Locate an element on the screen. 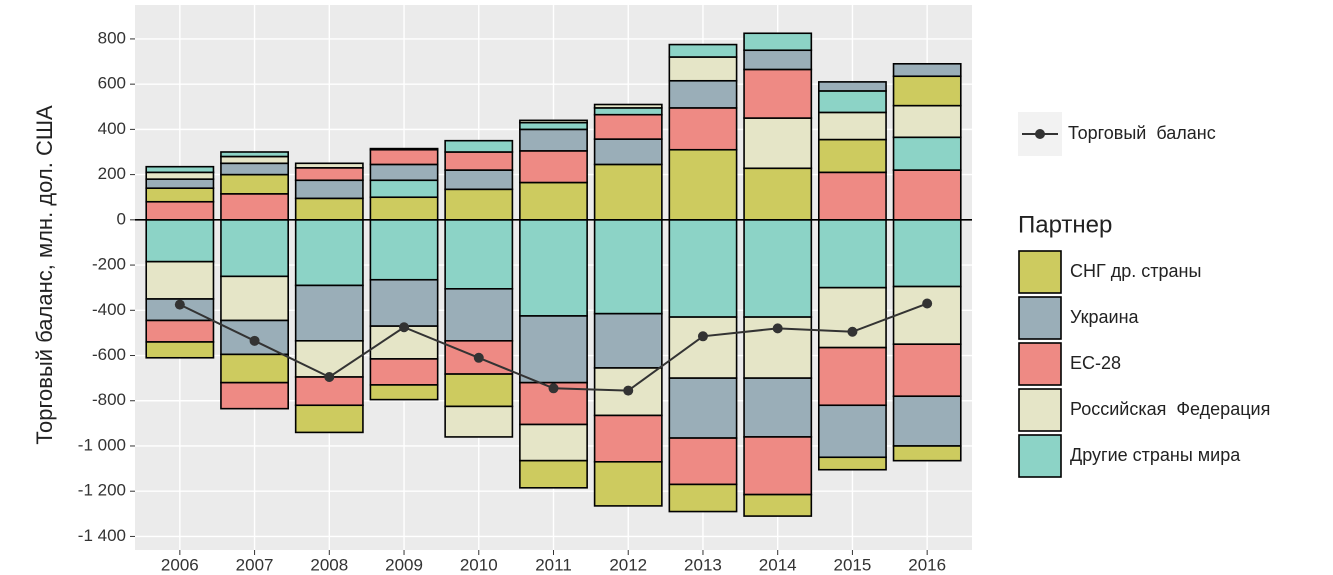  x-tick-label: 2007 is located at coordinates (255, 564).